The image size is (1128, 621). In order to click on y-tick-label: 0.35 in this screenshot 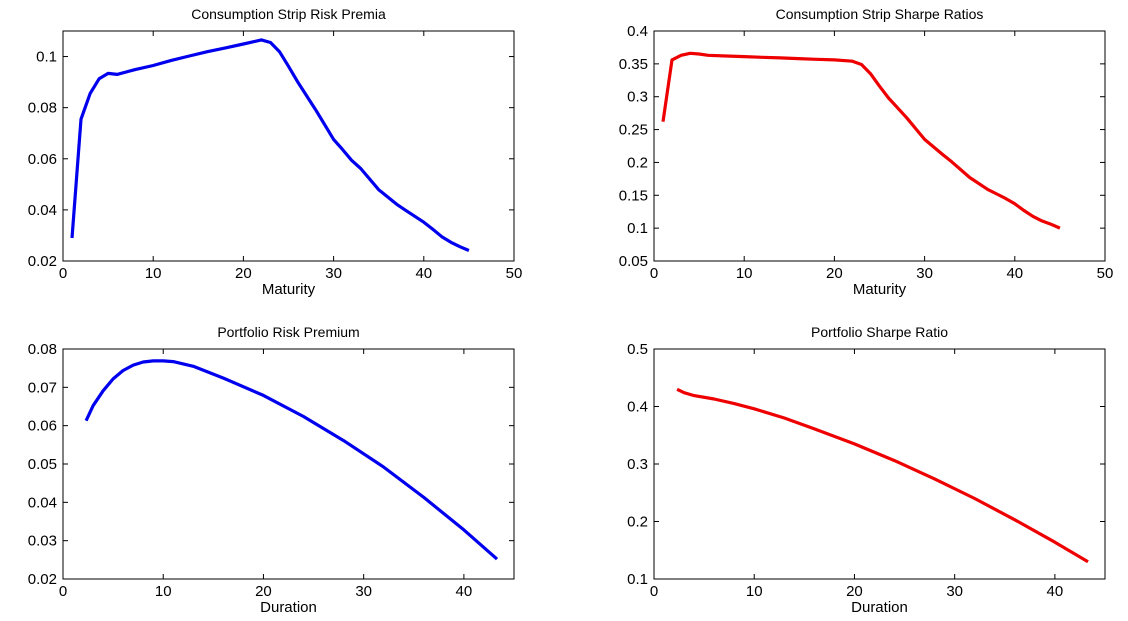, I will do `click(633, 64)`.